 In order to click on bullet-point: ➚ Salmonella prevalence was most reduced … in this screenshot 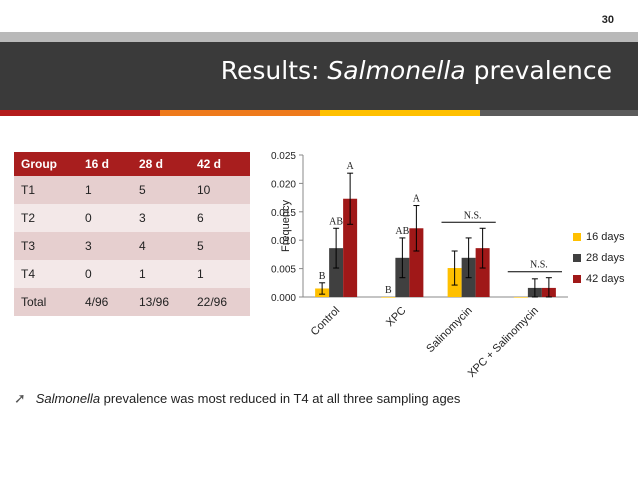, I will do `click(237, 398)`.